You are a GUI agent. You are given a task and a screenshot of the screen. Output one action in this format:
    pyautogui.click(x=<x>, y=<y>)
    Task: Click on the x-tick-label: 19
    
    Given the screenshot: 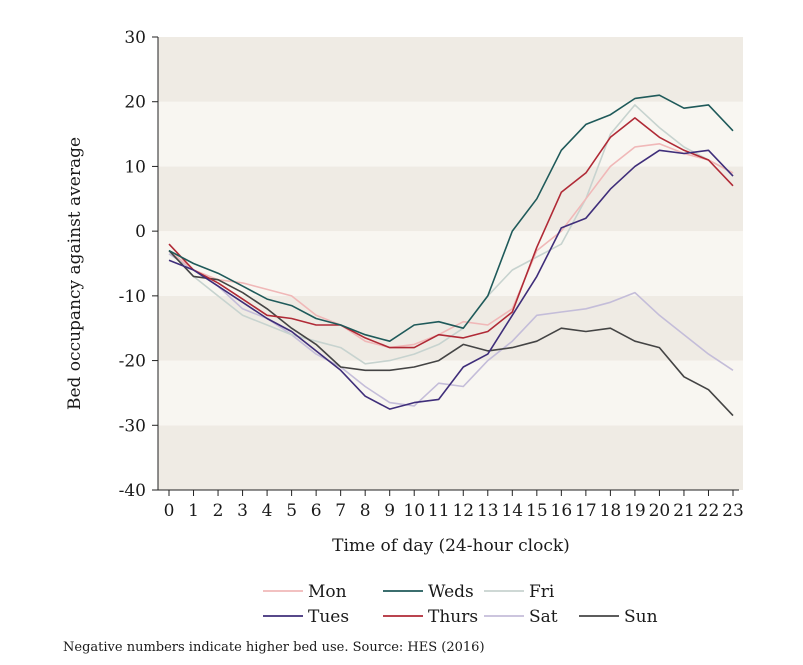 What is the action you would take?
    pyautogui.click(x=635, y=511)
    